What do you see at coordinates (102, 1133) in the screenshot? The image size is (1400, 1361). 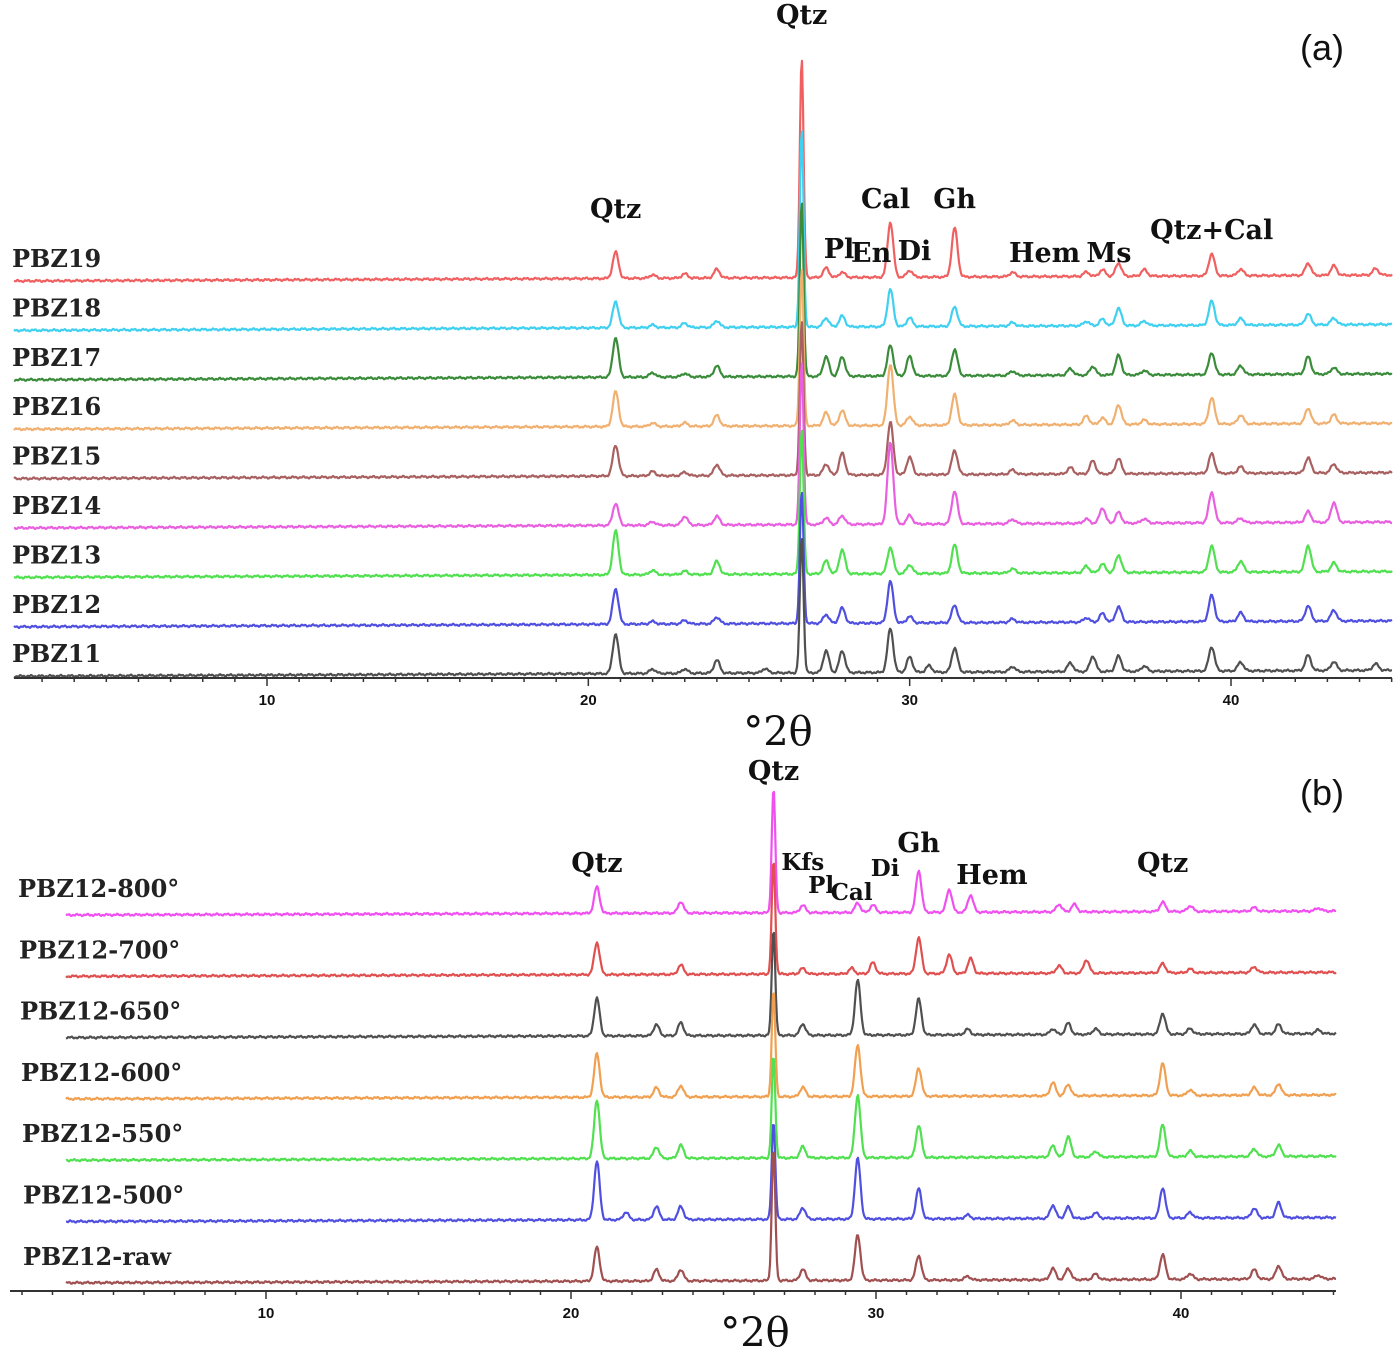 I see `series-label-pbz12-550: PBZ12-550°` at bounding box center [102, 1133].